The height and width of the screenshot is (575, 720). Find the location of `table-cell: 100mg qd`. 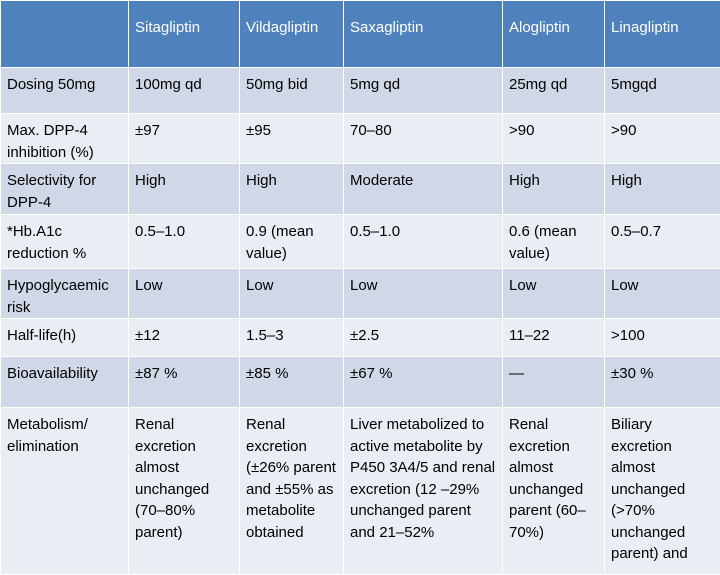

table-cell: 100mg qd is located at coordinates (184, 91).